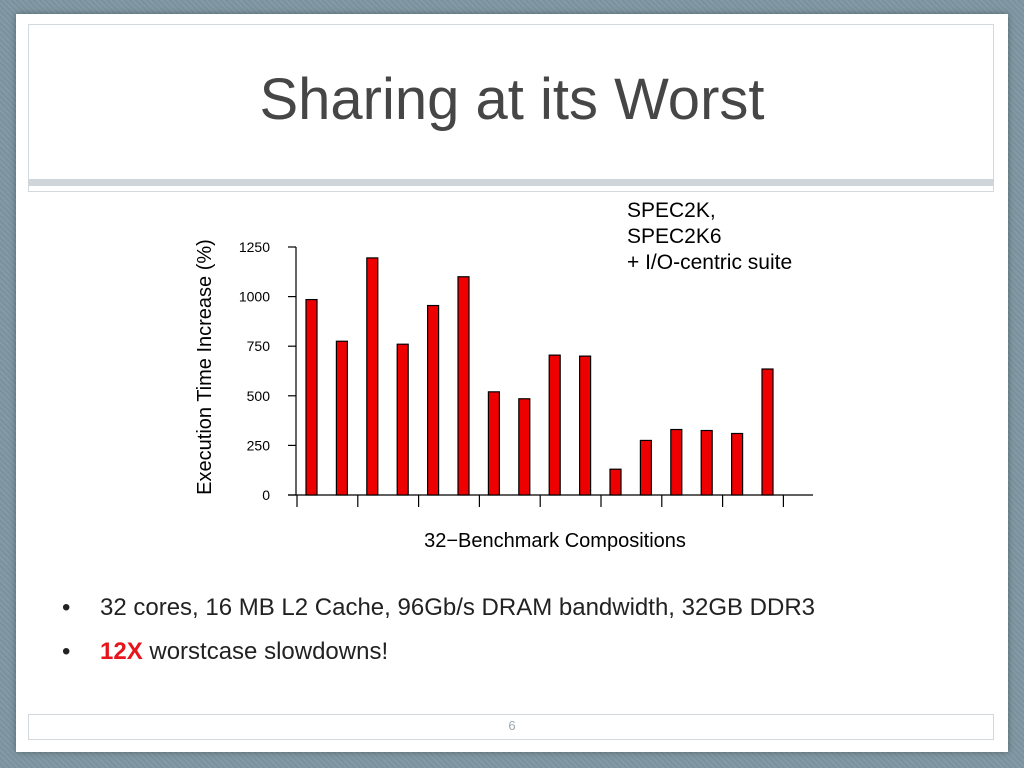 The width and height of the screenshot is (1024, 768). What do you see at coordinates (121, 651) in the screenshot?
I see `bullet-highlight: 12X` at bounding box center [121, 651].